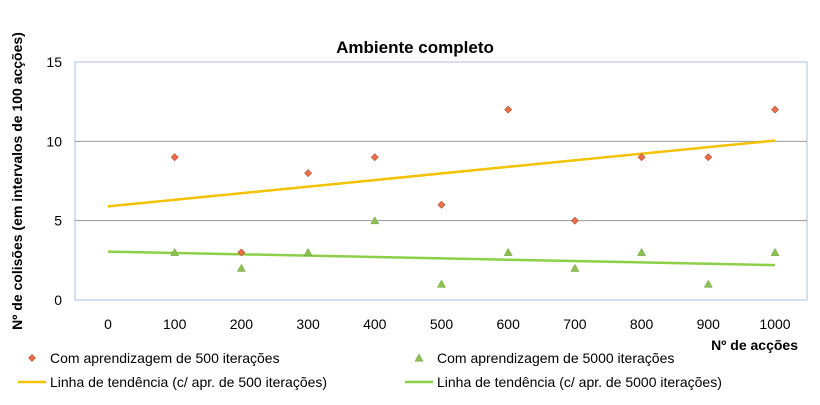 This screenshot has height=405, width=820. I want to click on point-series2-x1000, so click(775, 251).